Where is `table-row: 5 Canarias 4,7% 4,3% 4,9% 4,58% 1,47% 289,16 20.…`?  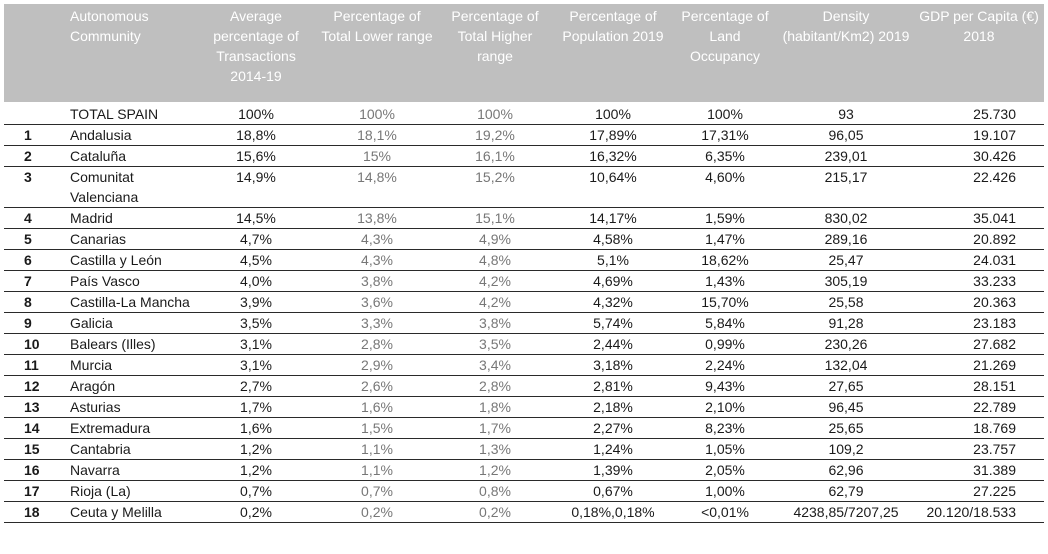
table-row: 5 Canarias 4,7% 4,3% 4,9% 4,58% 1,47% 289,16 20.… is located at coordinates (524, 239).